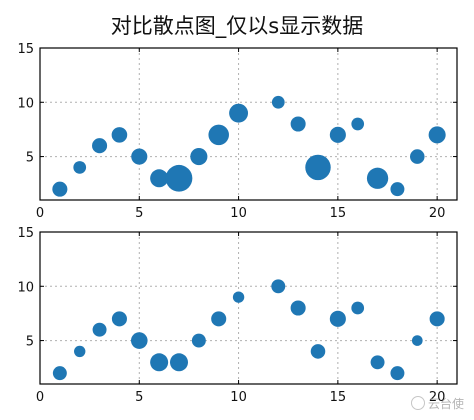 Image resolution: width=474 pixels, height=420 pixels. I want to click on watermark-text: 云台使, so click(445, 404).